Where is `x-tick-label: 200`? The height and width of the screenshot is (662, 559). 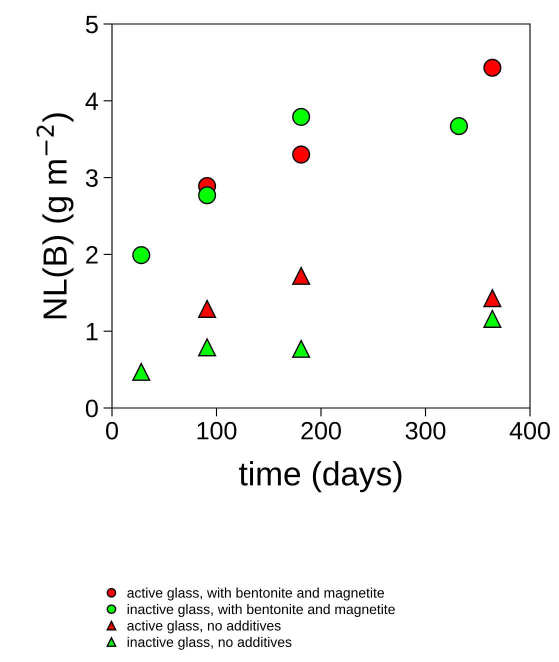 x-tick-label: 200 is located at coordinates (321, 431).